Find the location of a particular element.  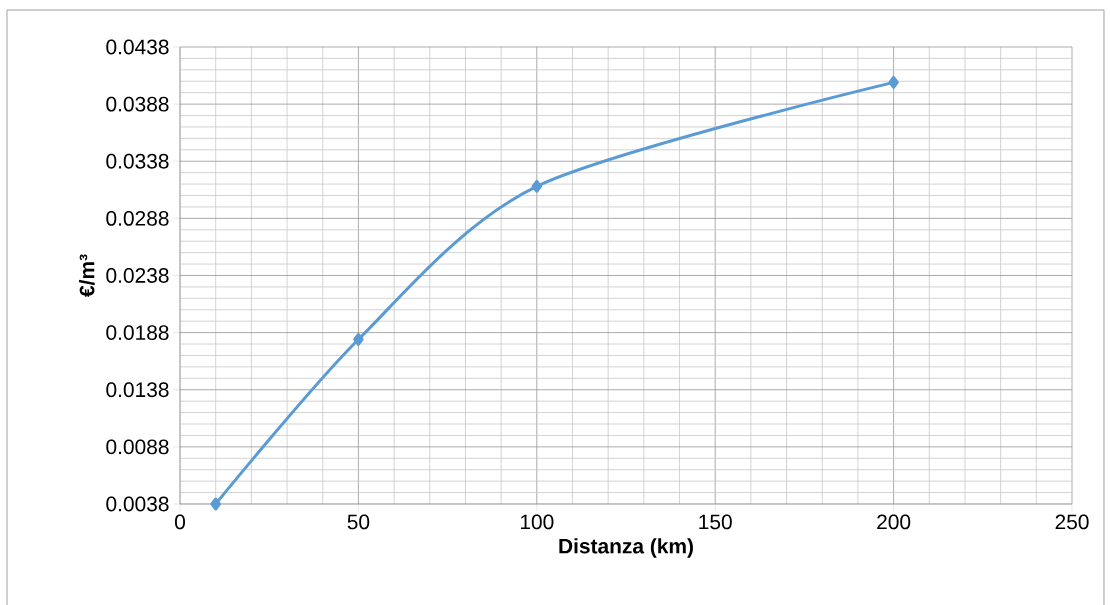

y-tick-label: 0.0238 is located at coordinates (137, 275).